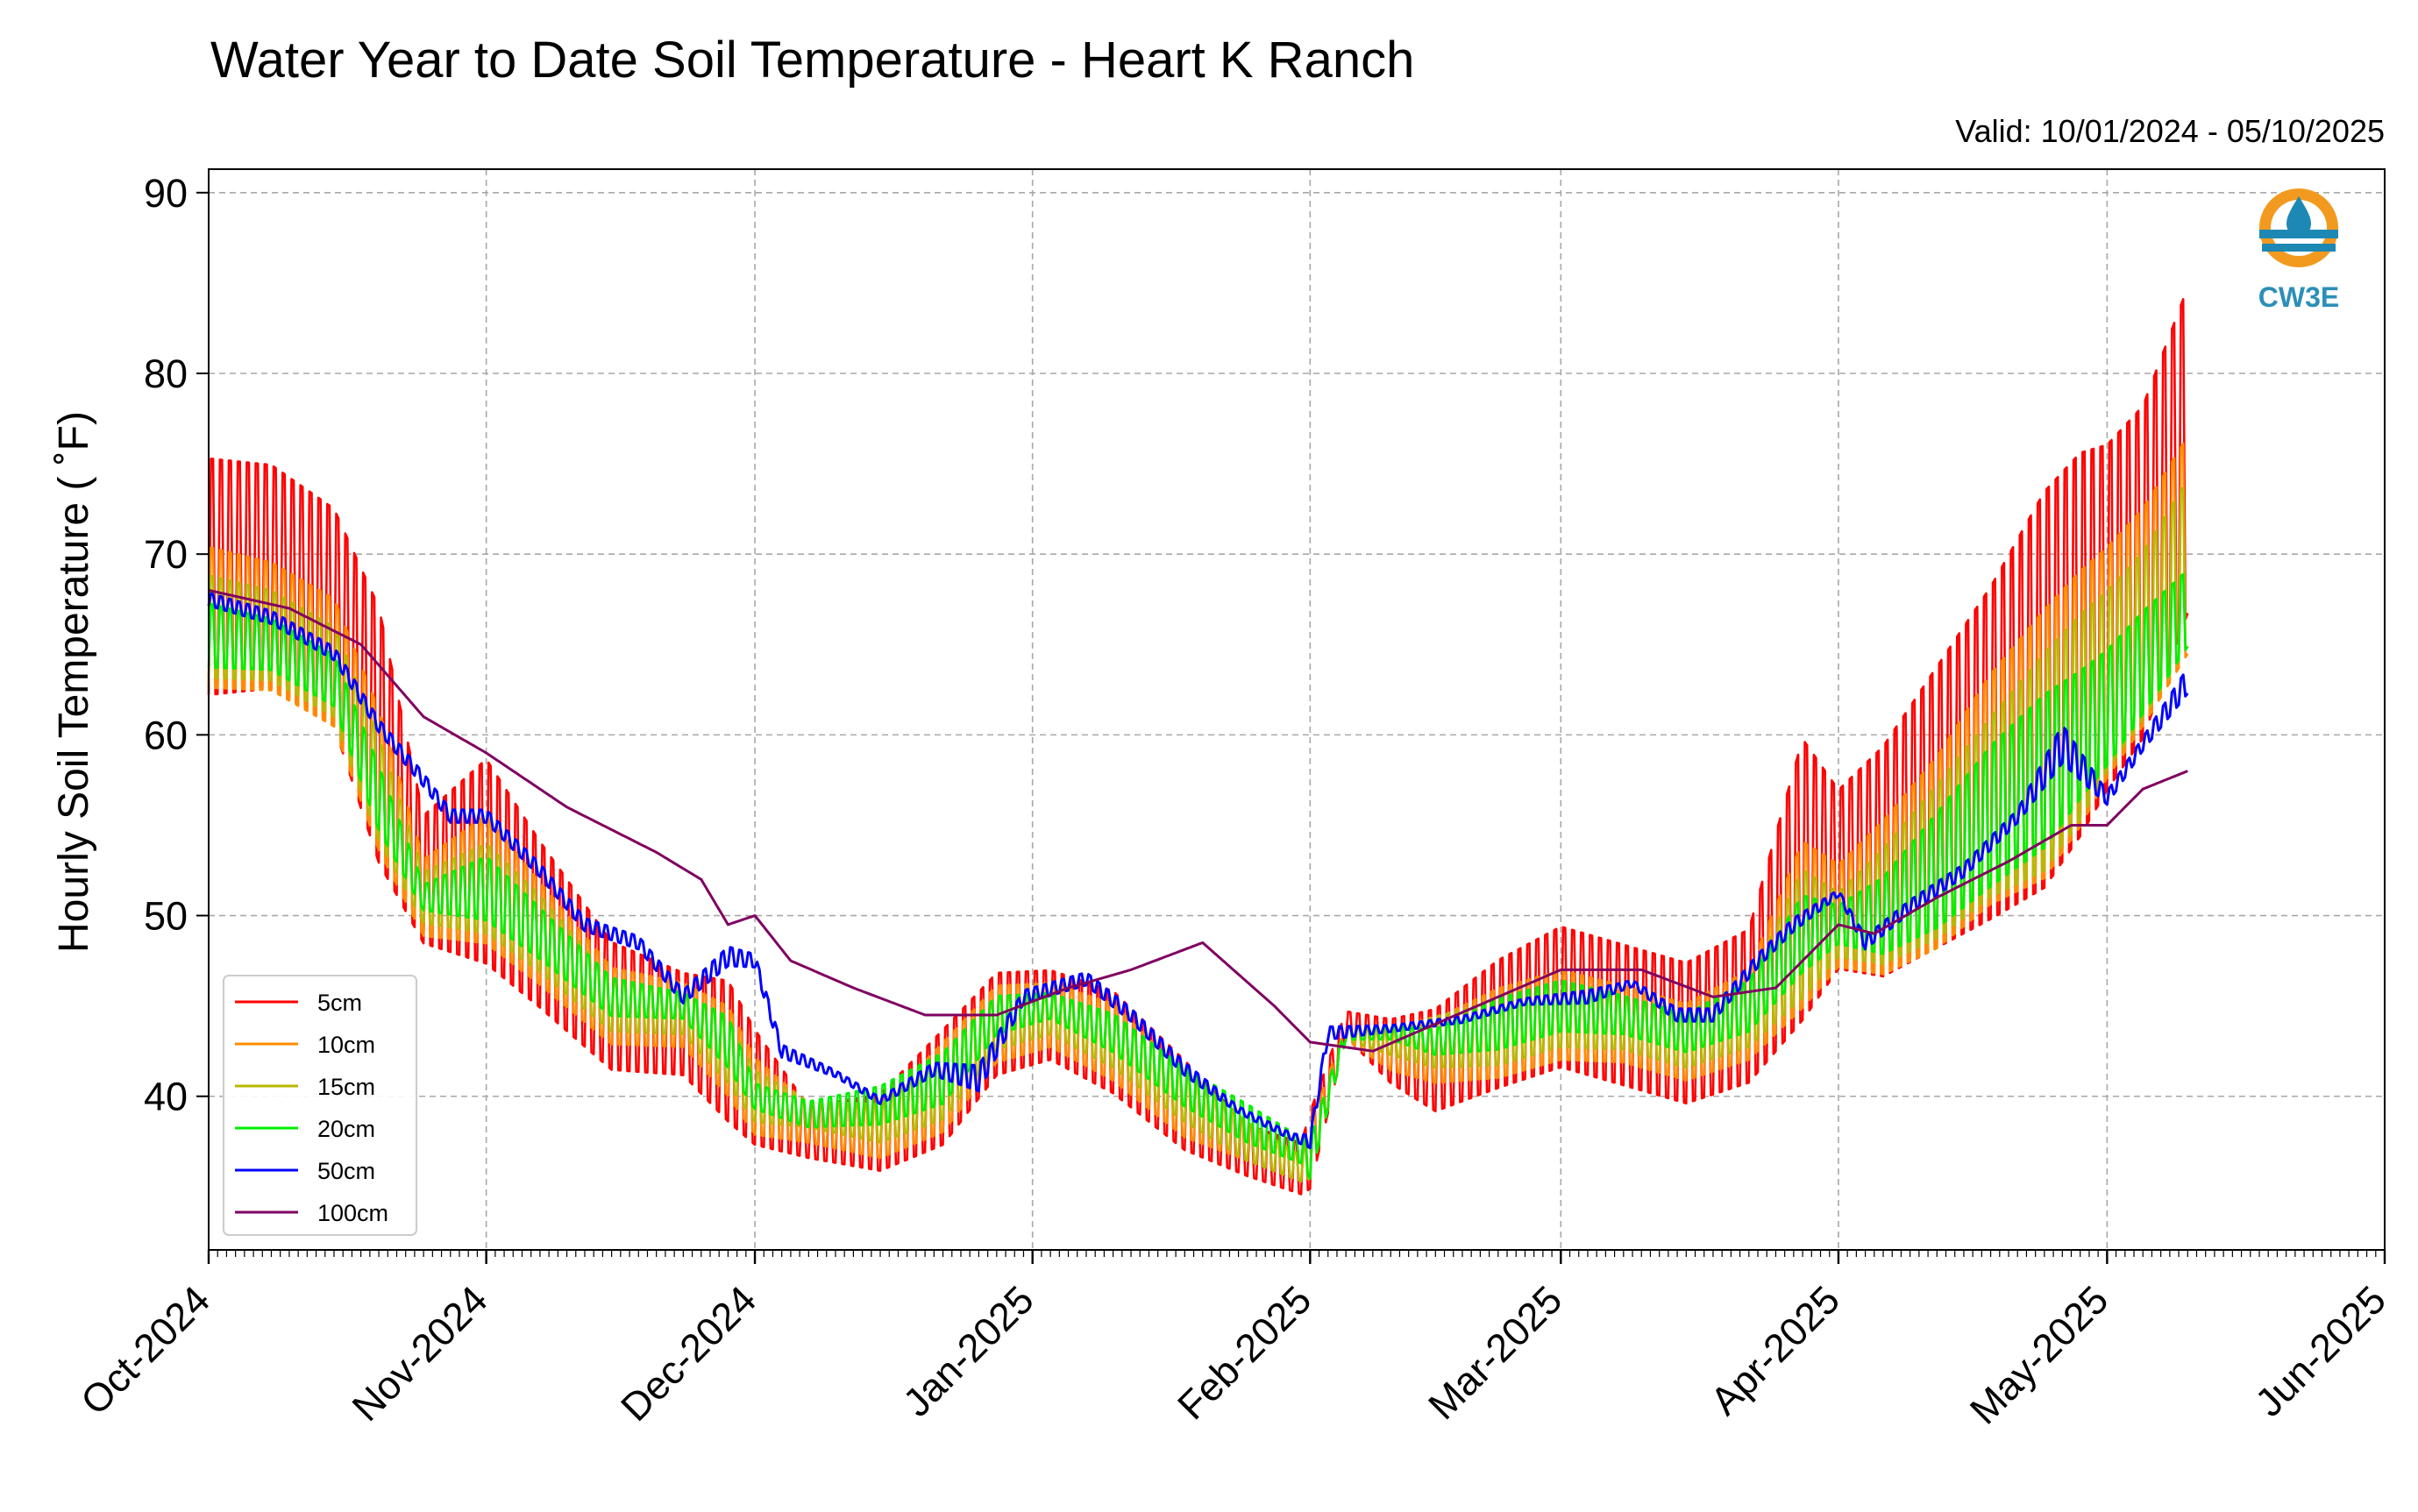  What do you see at coordinates (166, 735) in the screenshot?
I see `y-tick-label: 60` at bounding box center [166, 735].